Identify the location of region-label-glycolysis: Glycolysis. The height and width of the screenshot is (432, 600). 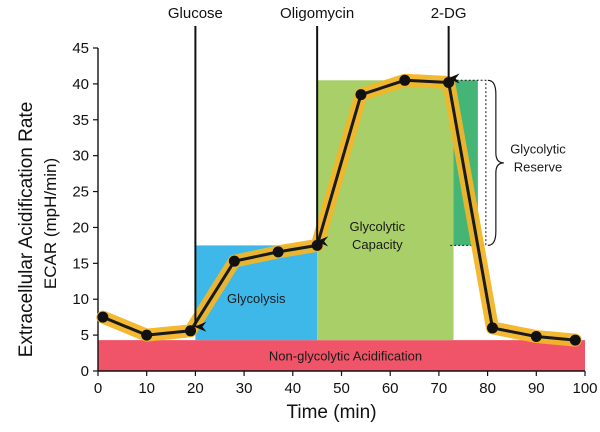
(256, 298).